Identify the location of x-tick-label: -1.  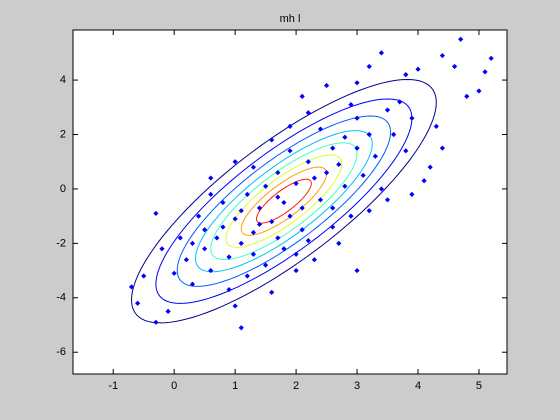
(113, 386).